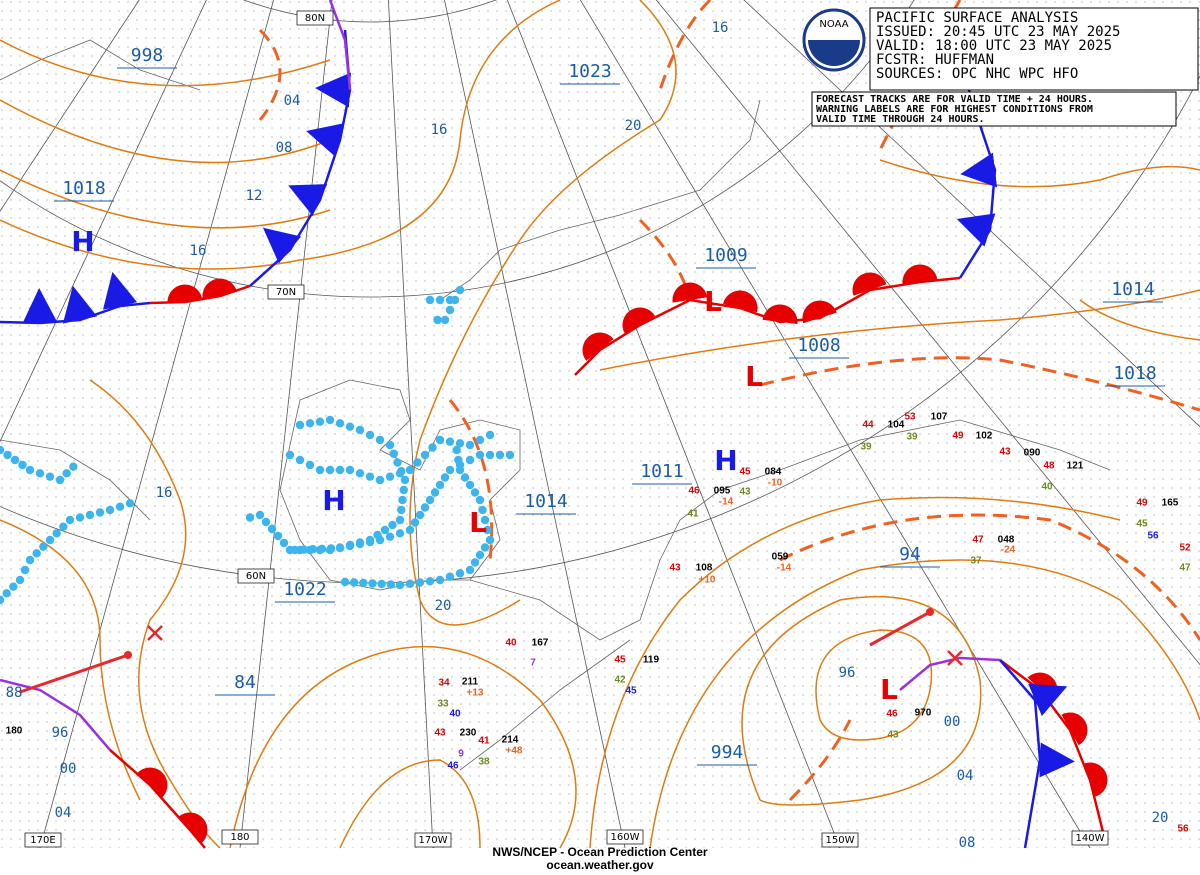  I want to click on pressure-label: 1022, so click(304, 589).